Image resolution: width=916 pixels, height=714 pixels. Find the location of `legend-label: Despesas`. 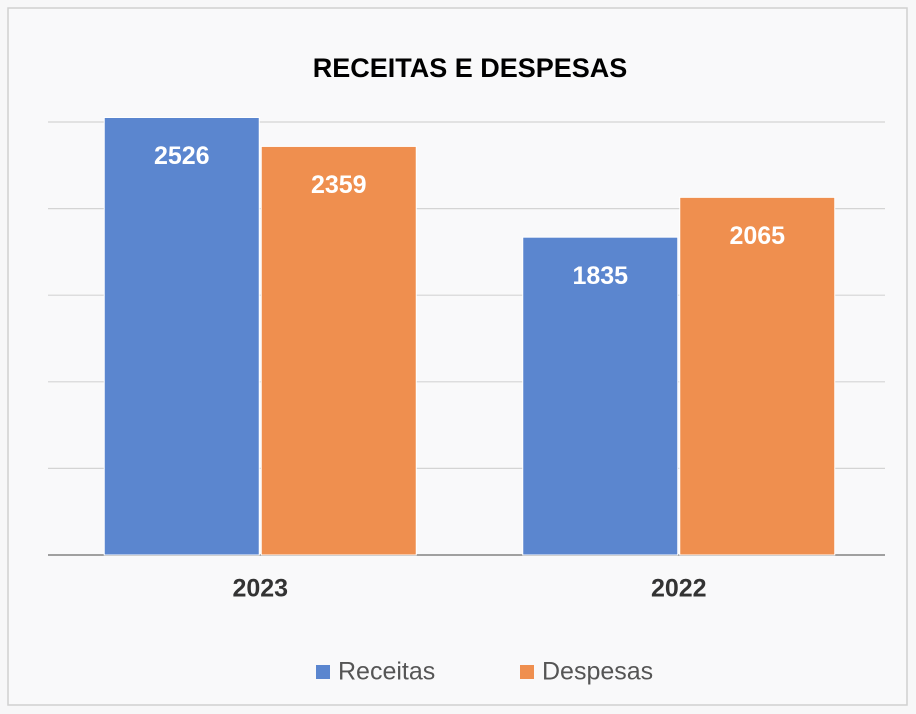

legend-label: Despesas is located at coordinates (597, 672).